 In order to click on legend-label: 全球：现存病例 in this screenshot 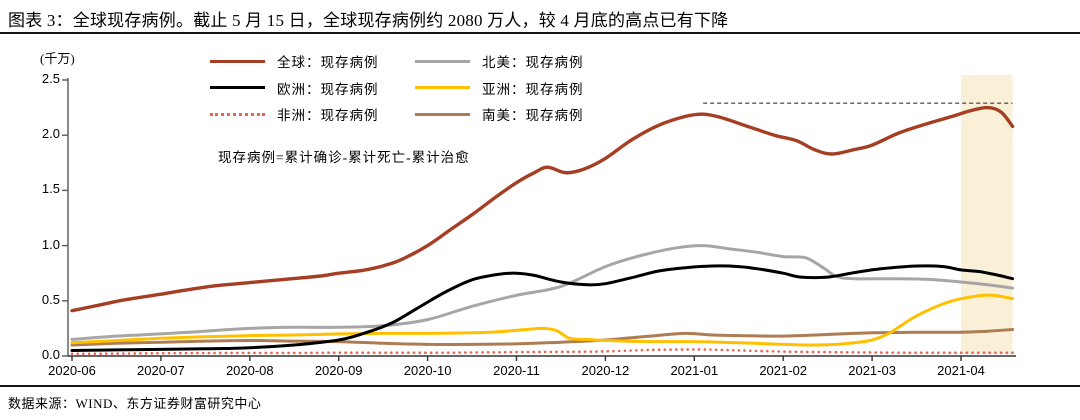, I will do `click(328, 62)`.